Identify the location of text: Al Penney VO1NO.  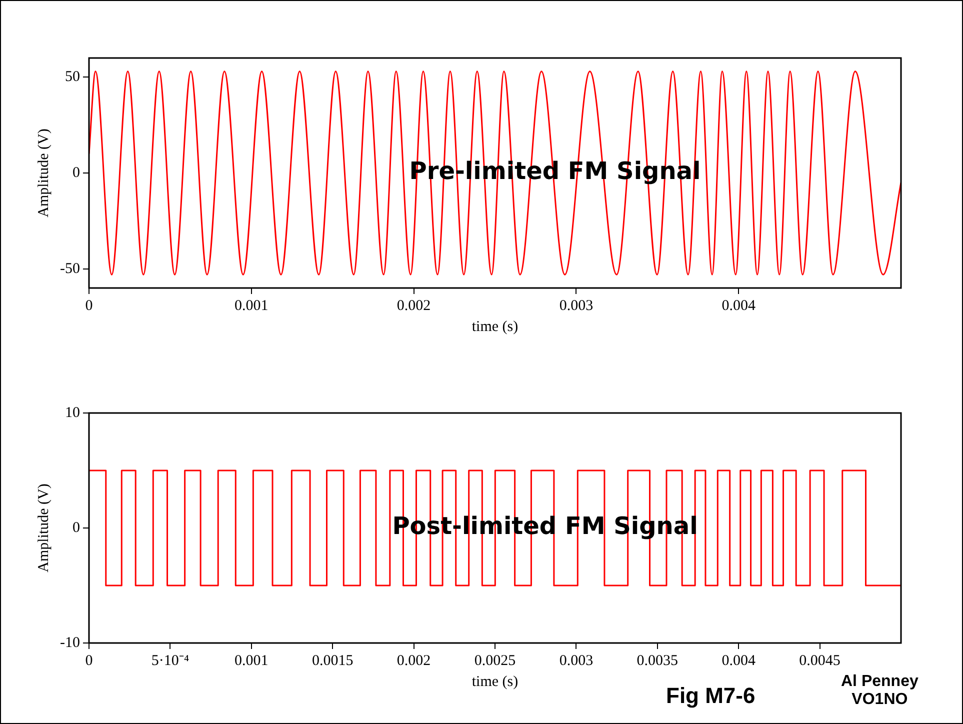
(879, 691).